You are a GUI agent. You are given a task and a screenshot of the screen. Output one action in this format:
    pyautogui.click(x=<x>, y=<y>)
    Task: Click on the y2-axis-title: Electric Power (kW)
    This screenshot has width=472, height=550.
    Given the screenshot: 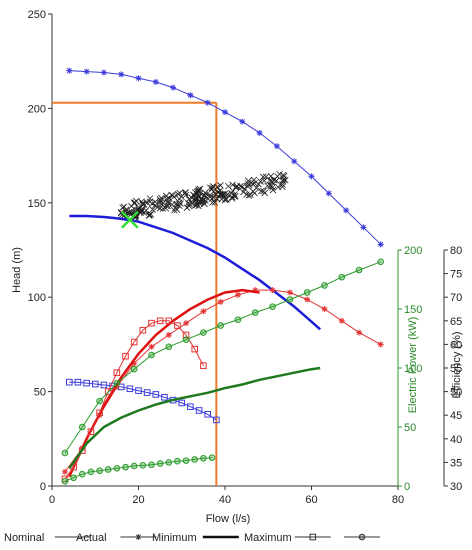 What is the action you would take?
    pyautogui.click(x=413, y=365)
    